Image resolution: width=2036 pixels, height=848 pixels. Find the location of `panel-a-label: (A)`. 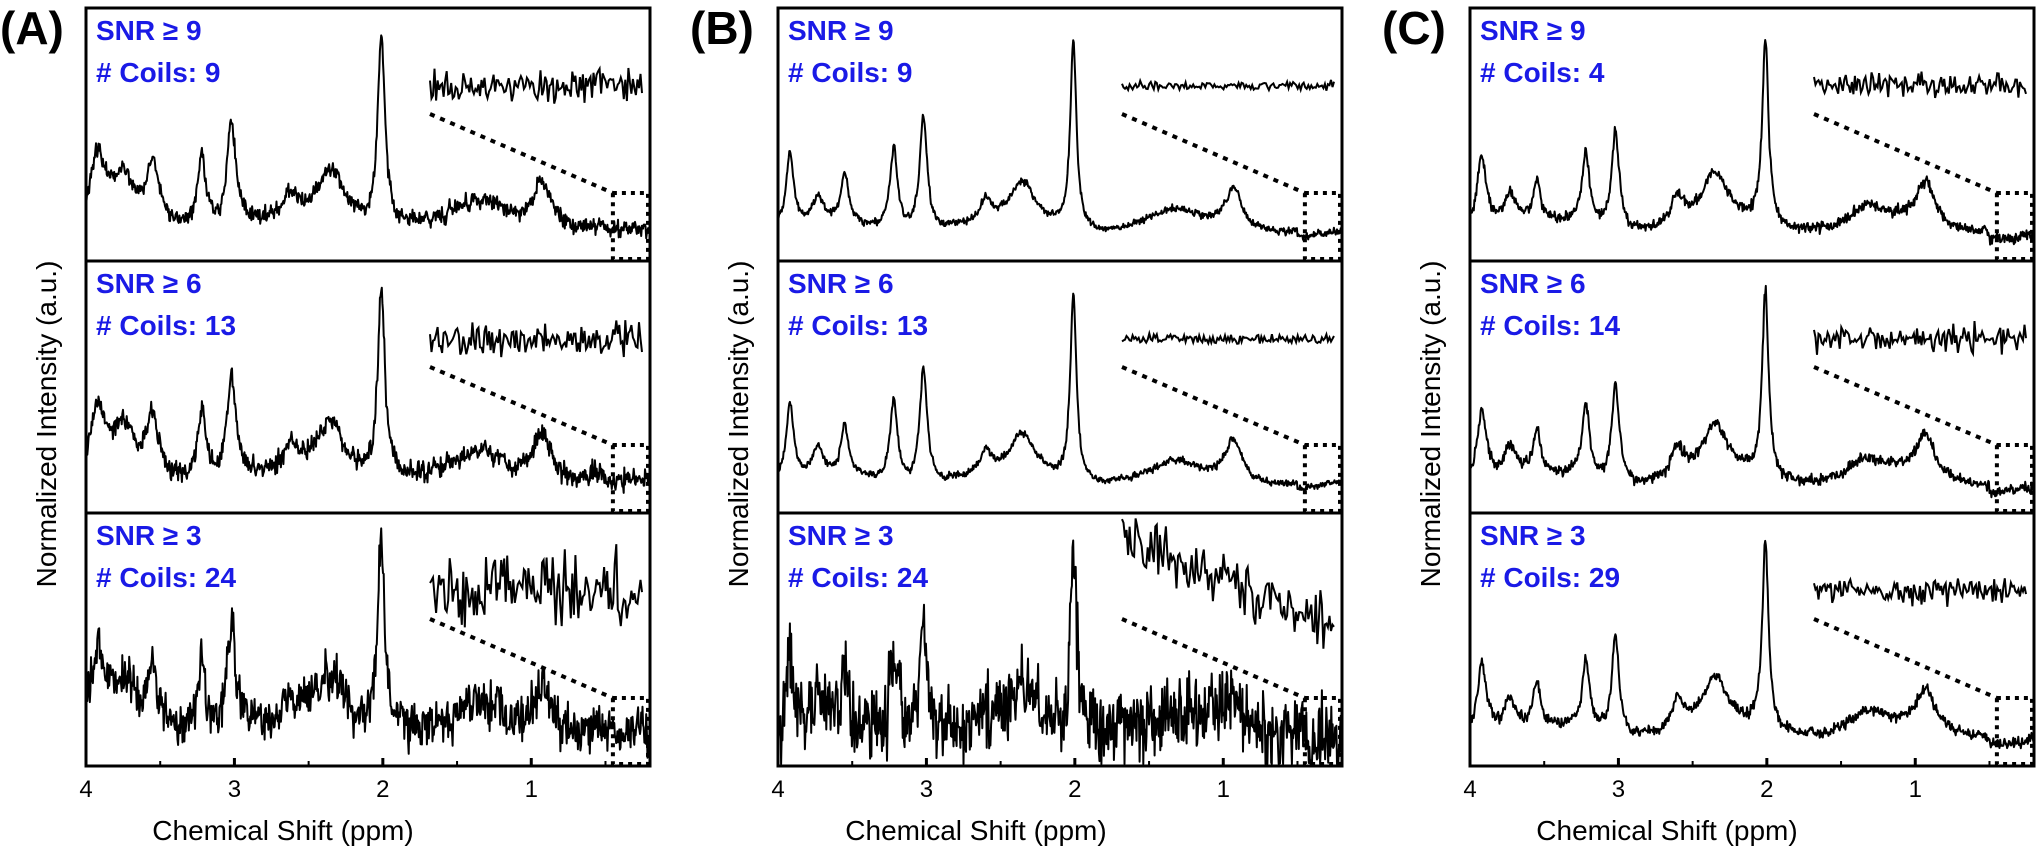

panel-a-label: (A) is located at coordinates (32, 28).